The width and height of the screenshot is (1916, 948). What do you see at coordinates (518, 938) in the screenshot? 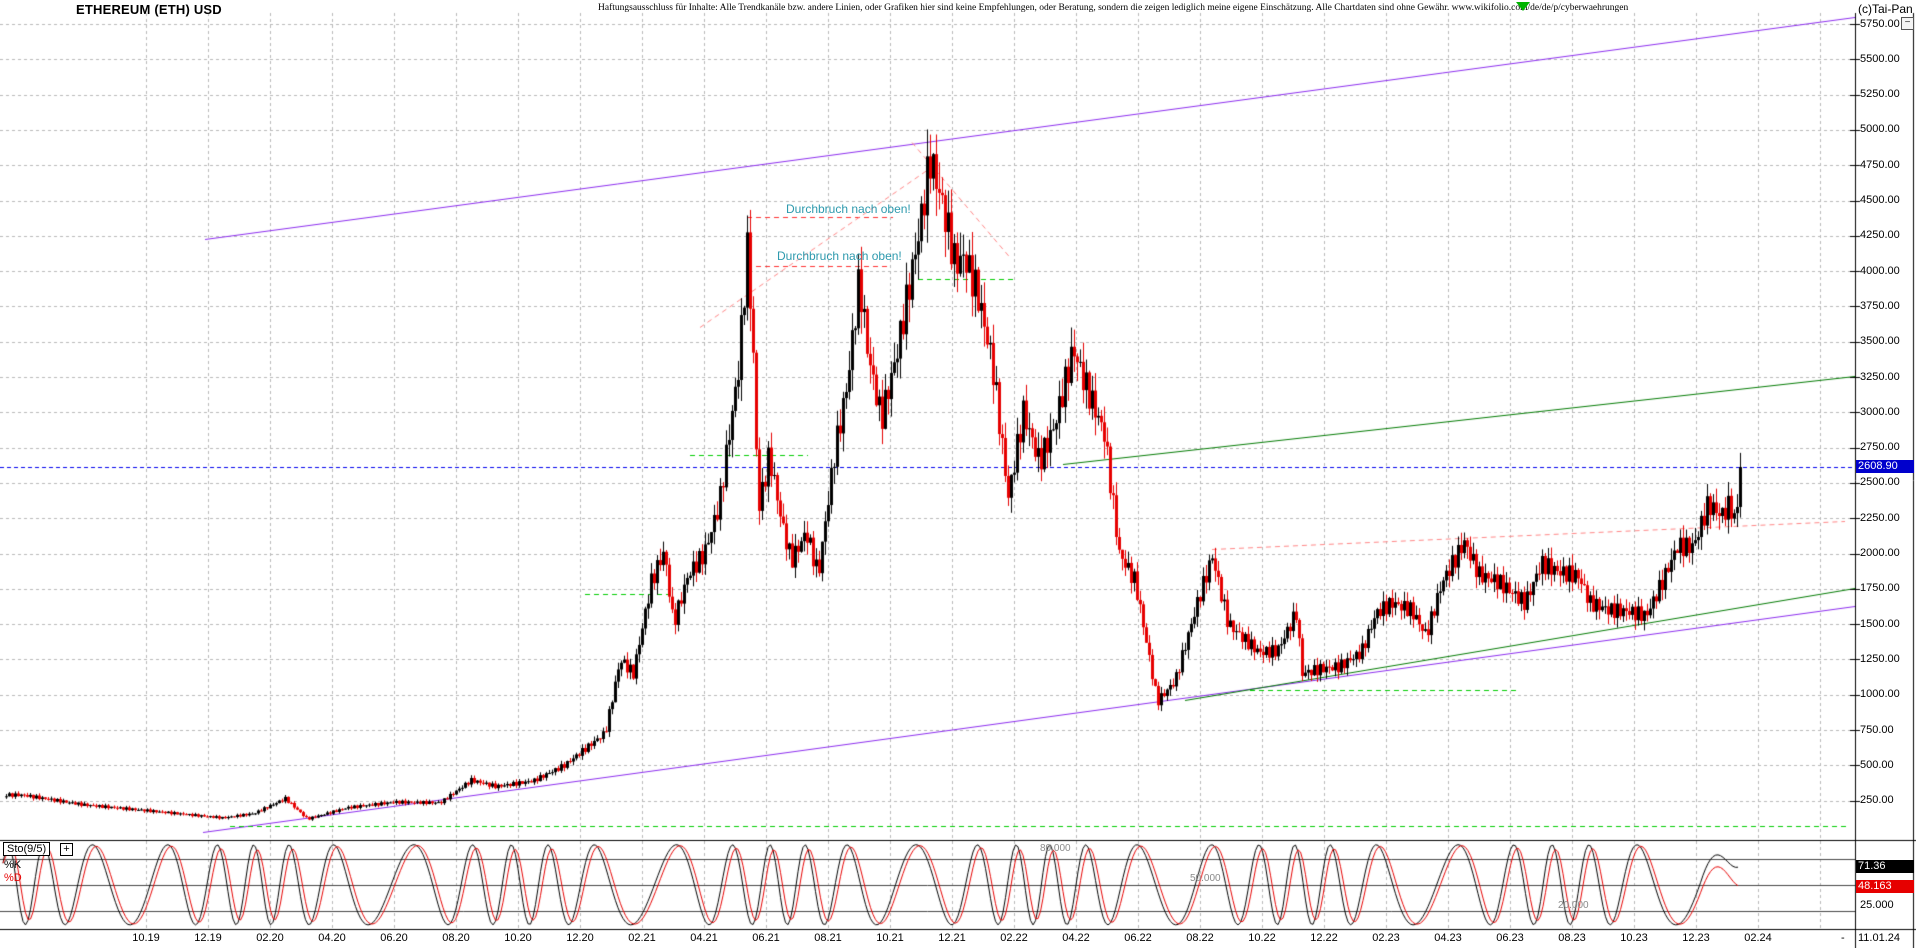
I see `date-tick-label: 10.20` at bounding box center [518, 938].